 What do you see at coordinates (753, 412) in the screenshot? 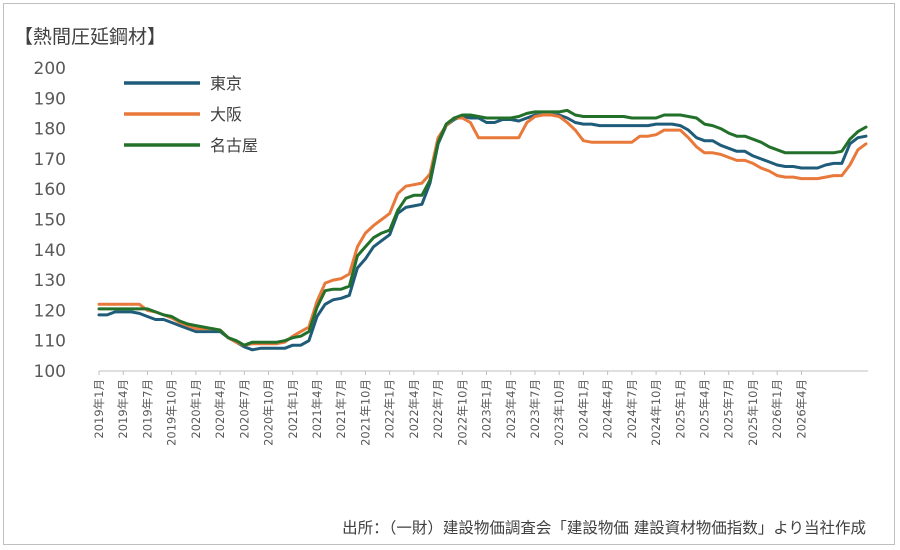
I see `x-tick-label: 2025年10月` at bounding box center [753, 412].